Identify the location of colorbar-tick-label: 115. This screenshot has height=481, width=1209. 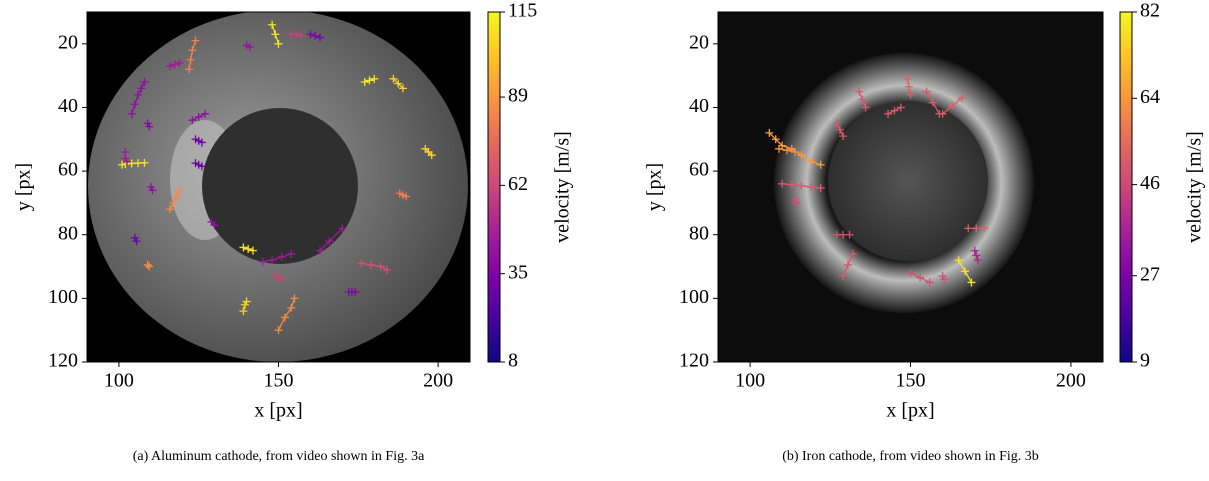
(522, 11).